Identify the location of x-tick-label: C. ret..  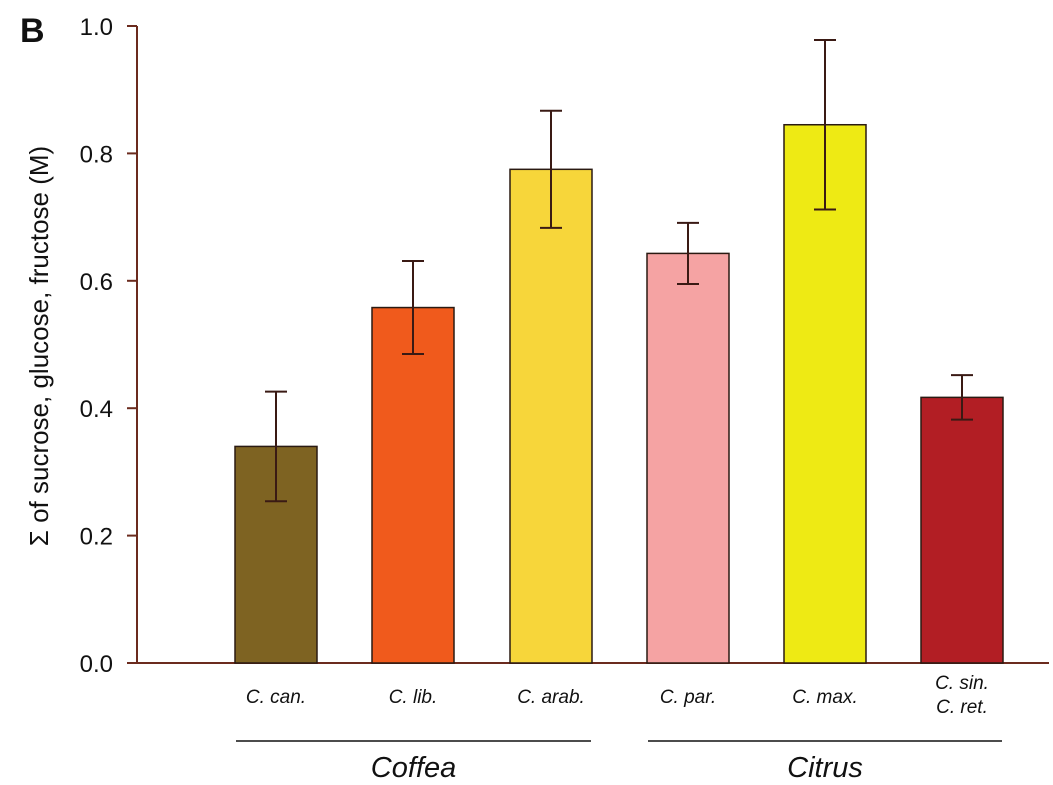
(962, 707).